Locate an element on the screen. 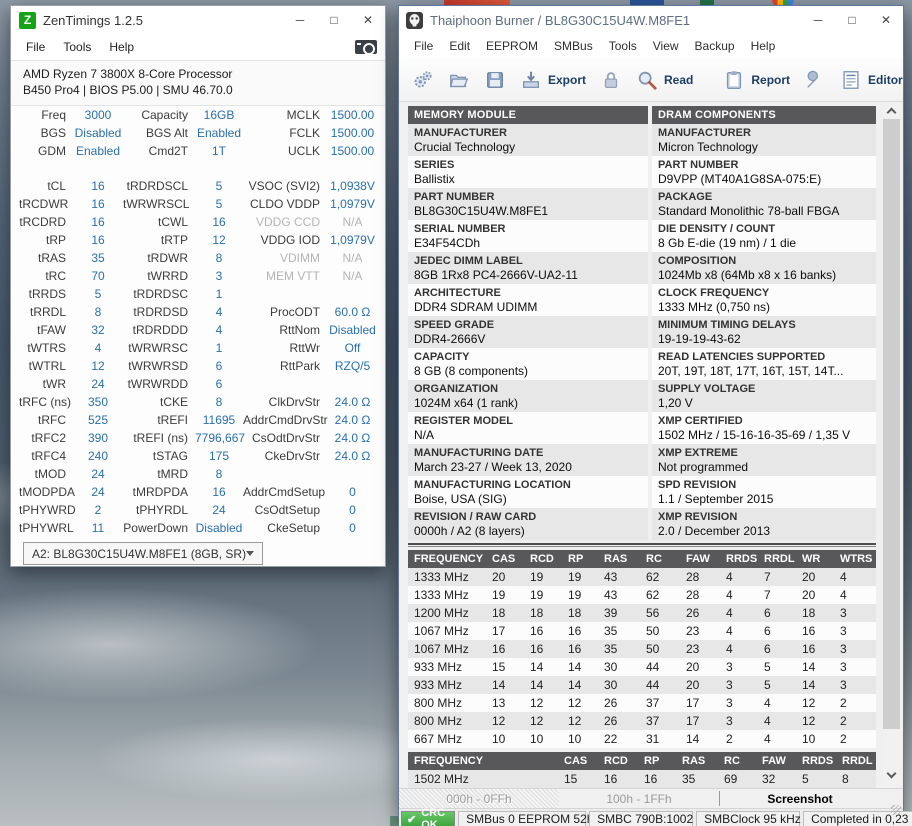 The height and width of the screenshot is (826, 912). tools-button is located at coordinates (815, 80).